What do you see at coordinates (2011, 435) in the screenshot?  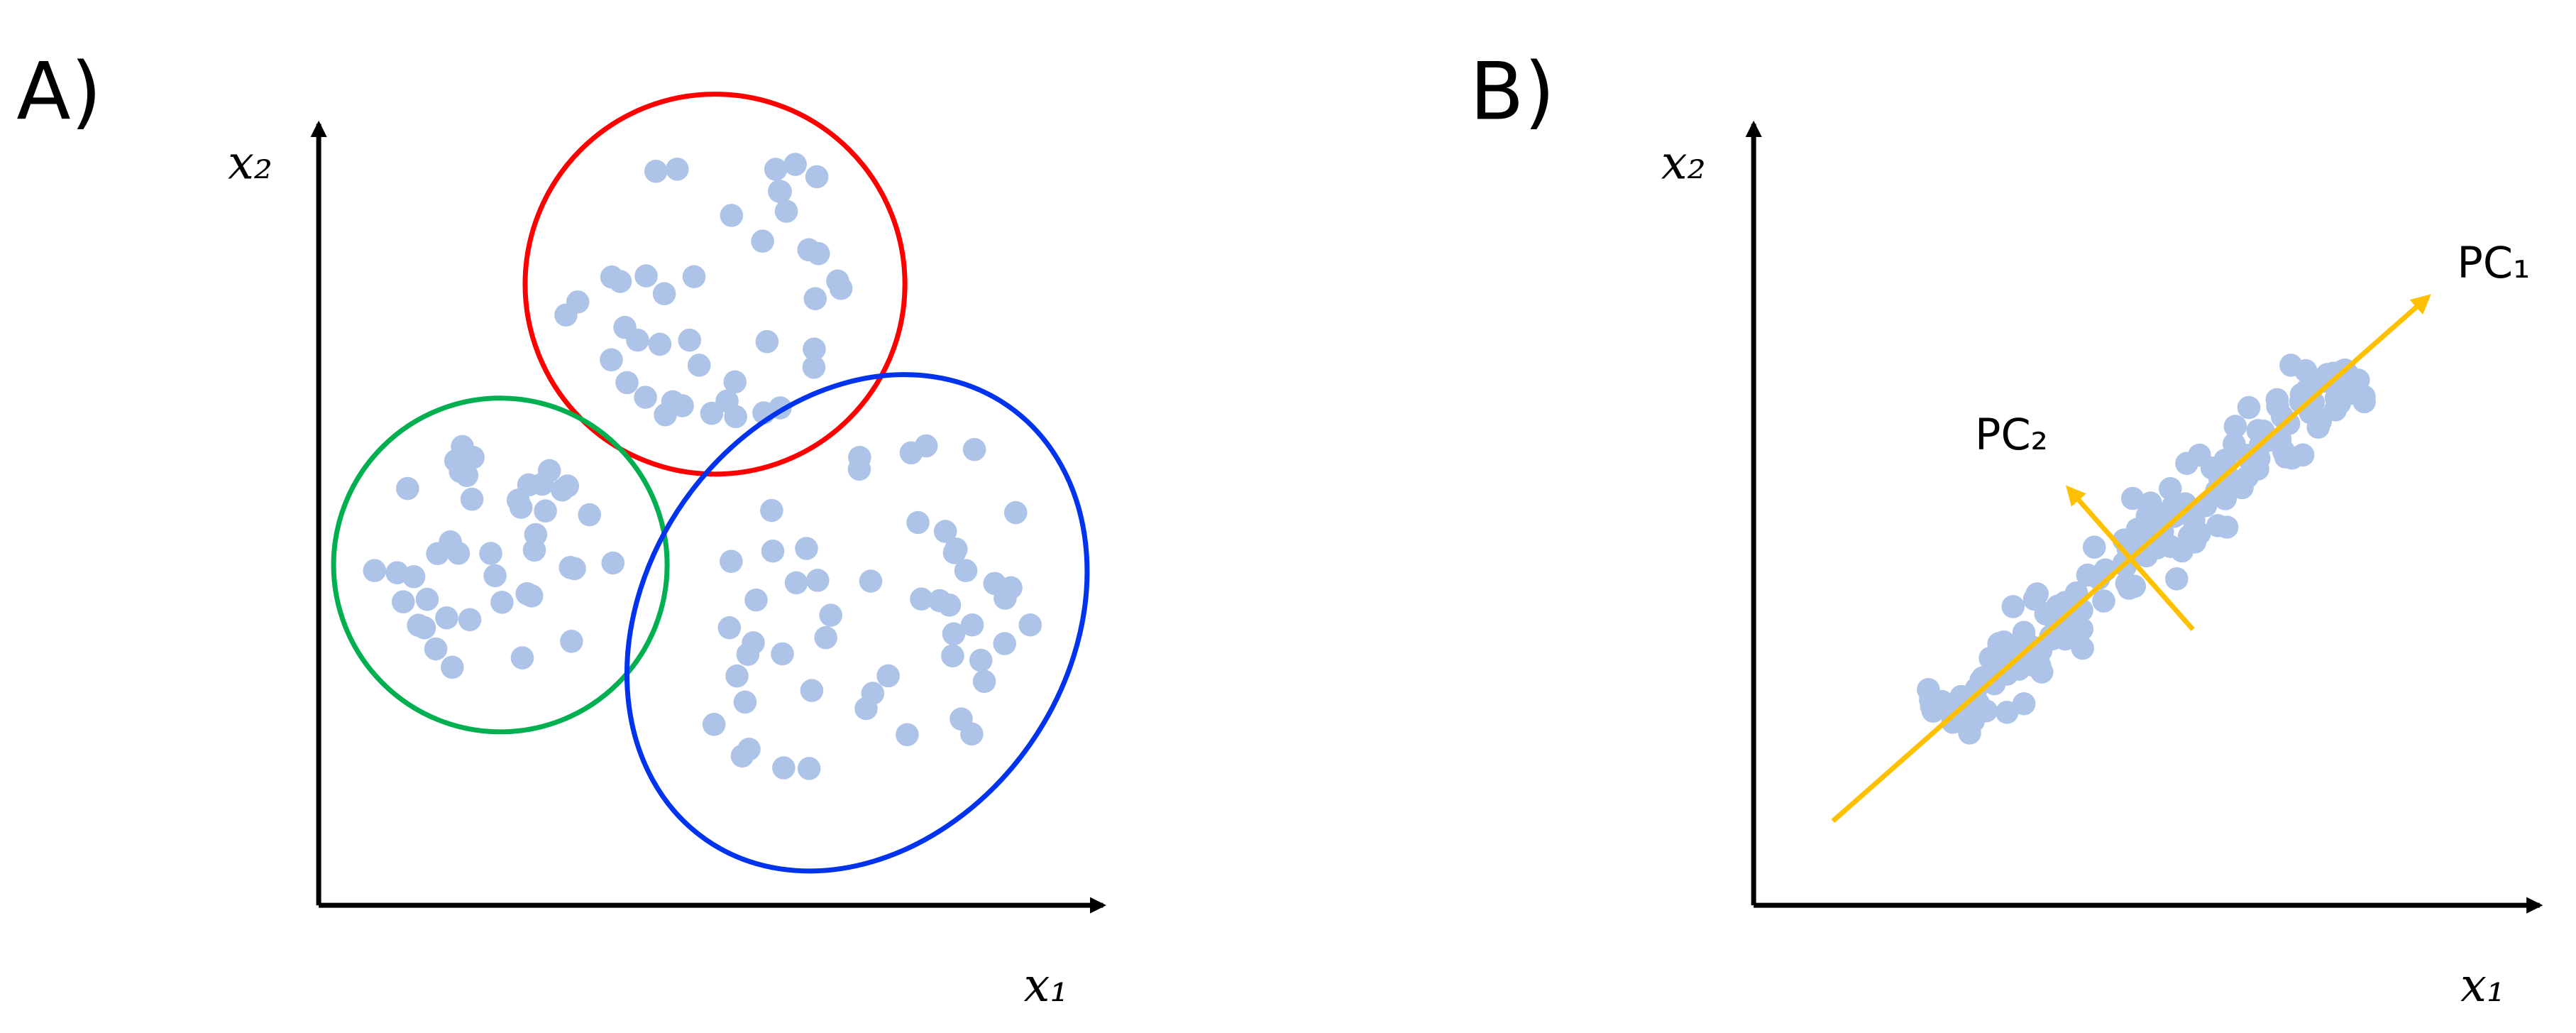 I see `pc2-label: PC₂` at bounding box center [2011, 435].